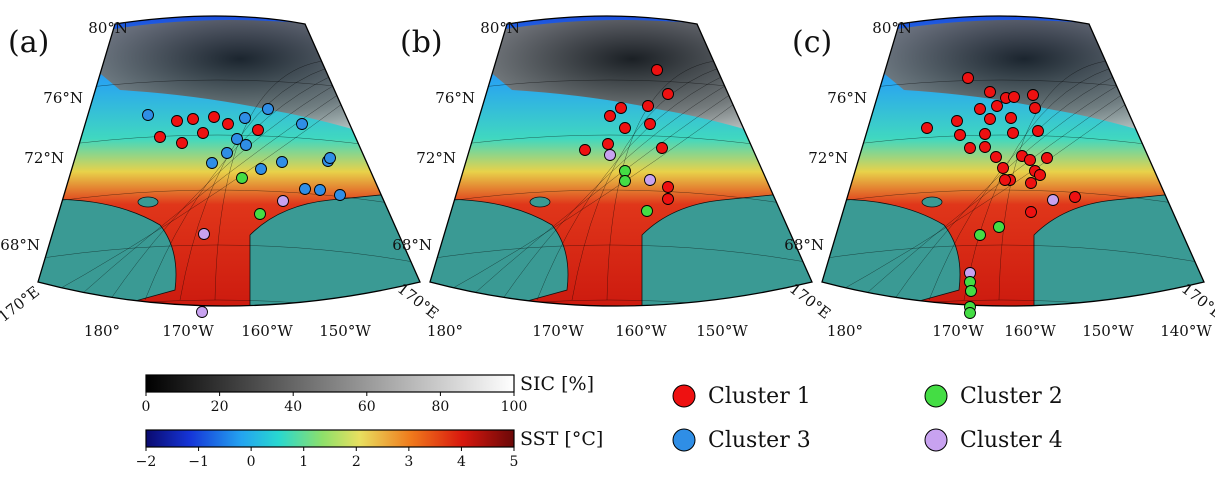 This screenshot has width=1215, height=479. Describe the element at coordinates (561, 439) in the screenshot. I see `colorbar-label: SST [°C]` at that location.